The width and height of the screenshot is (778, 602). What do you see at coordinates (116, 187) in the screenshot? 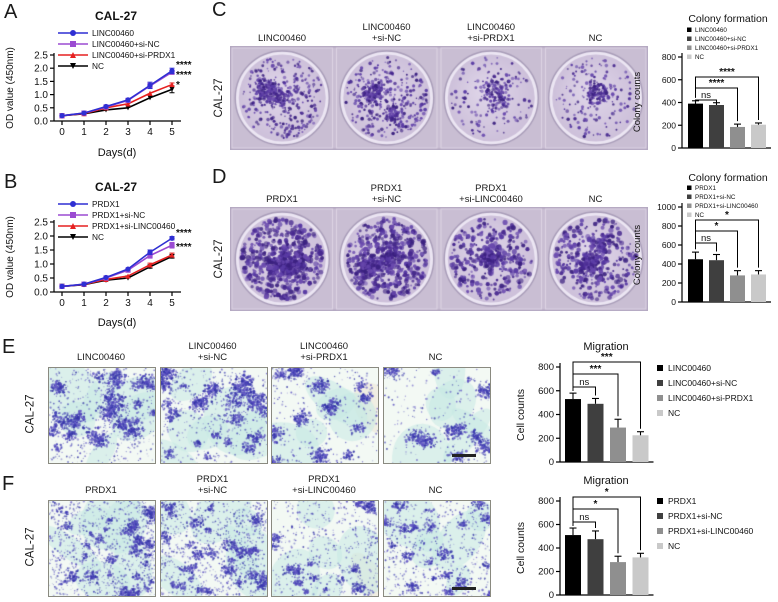
I see `chart-title: CAL-27` at bounding box center [116, 187].